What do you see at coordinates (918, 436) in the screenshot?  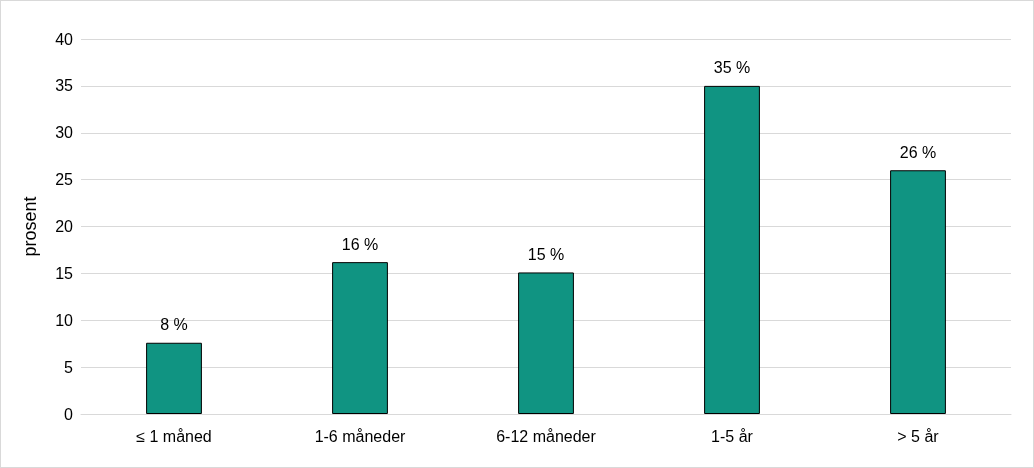 I see `x-tick-label: > 5 år` at bounding box center [918, 436].